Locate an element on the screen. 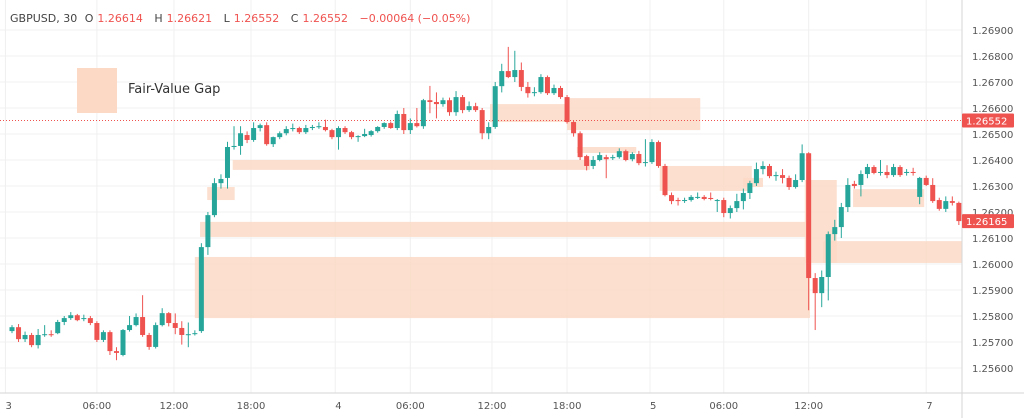  price-tick-label: 1.25700 is located at coordinates (992, 343).